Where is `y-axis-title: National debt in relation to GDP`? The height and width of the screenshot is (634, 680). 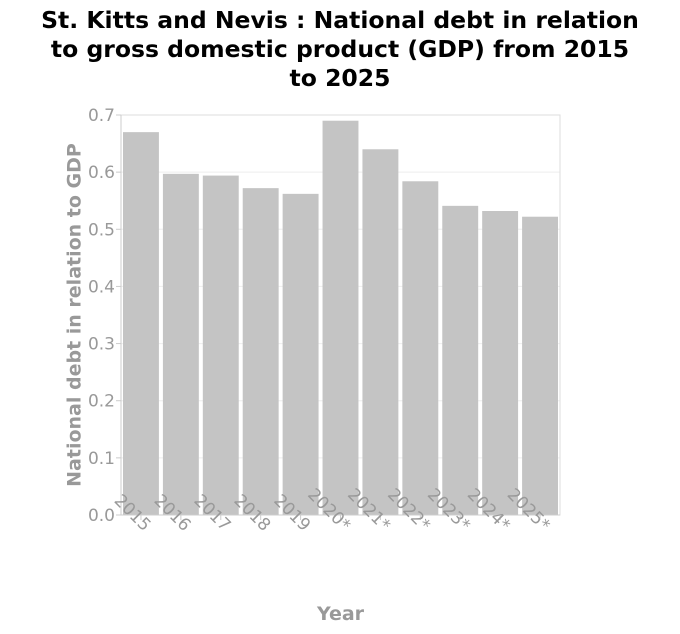 y-axis-title: National debt in relation to GDP is located at coordinates (75, 315).